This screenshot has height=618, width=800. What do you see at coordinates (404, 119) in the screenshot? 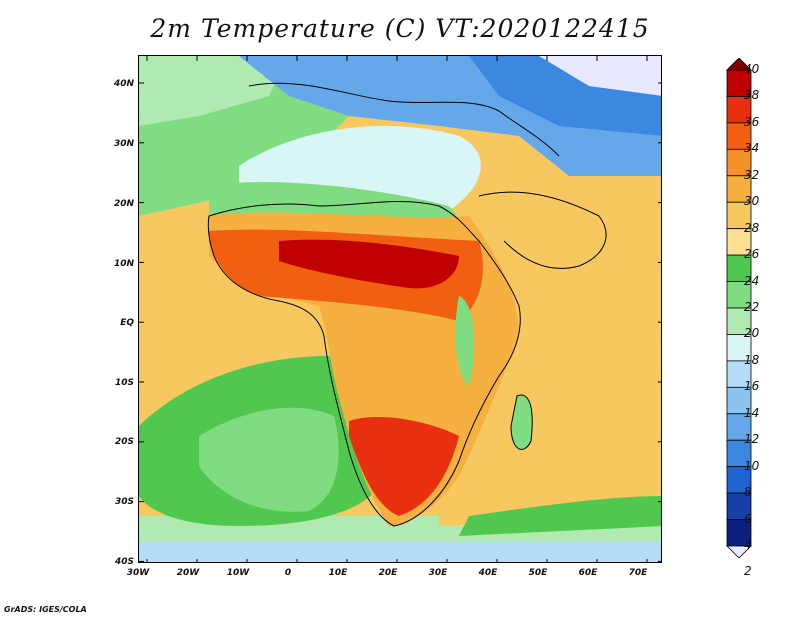
I see `mediterranean-coast` at bounding box center [404, 119].